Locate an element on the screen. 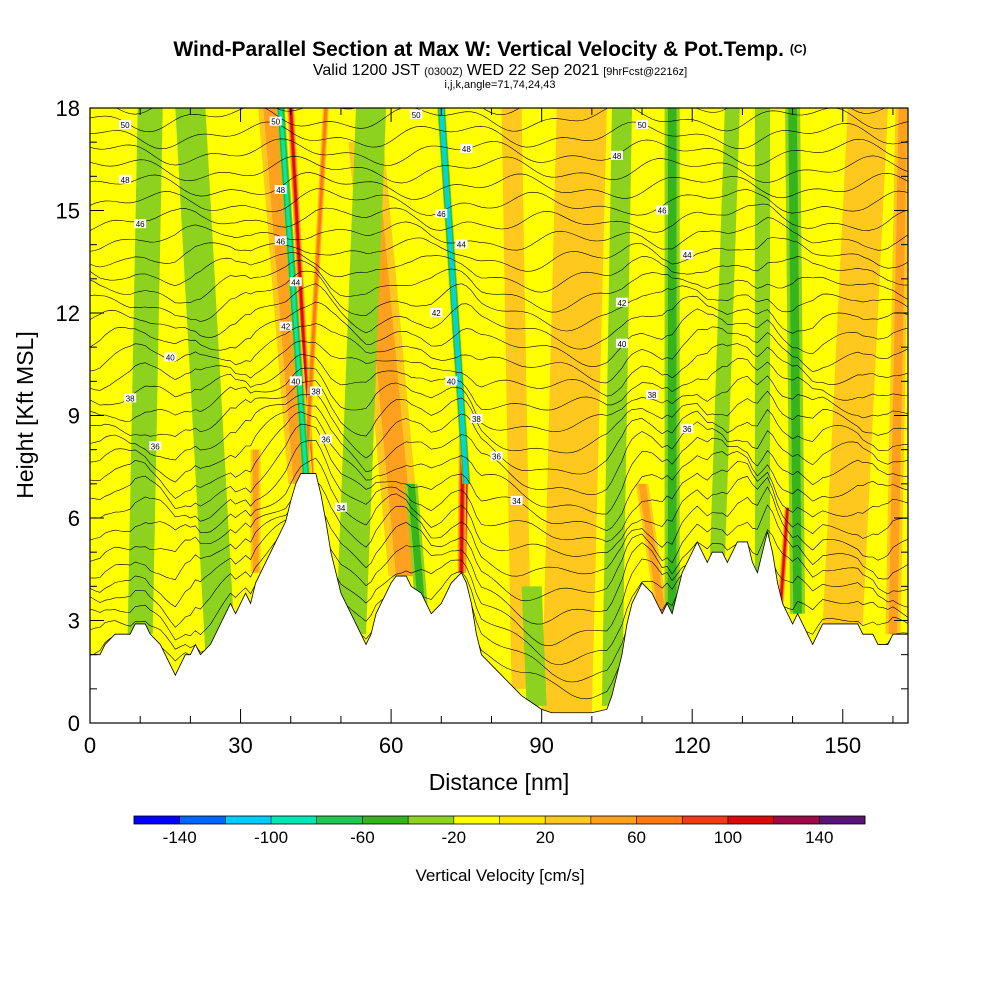 The width and height of the screenshot is (1000, 1000). x-tick-label: 60 is located at coordinates (391, 745).